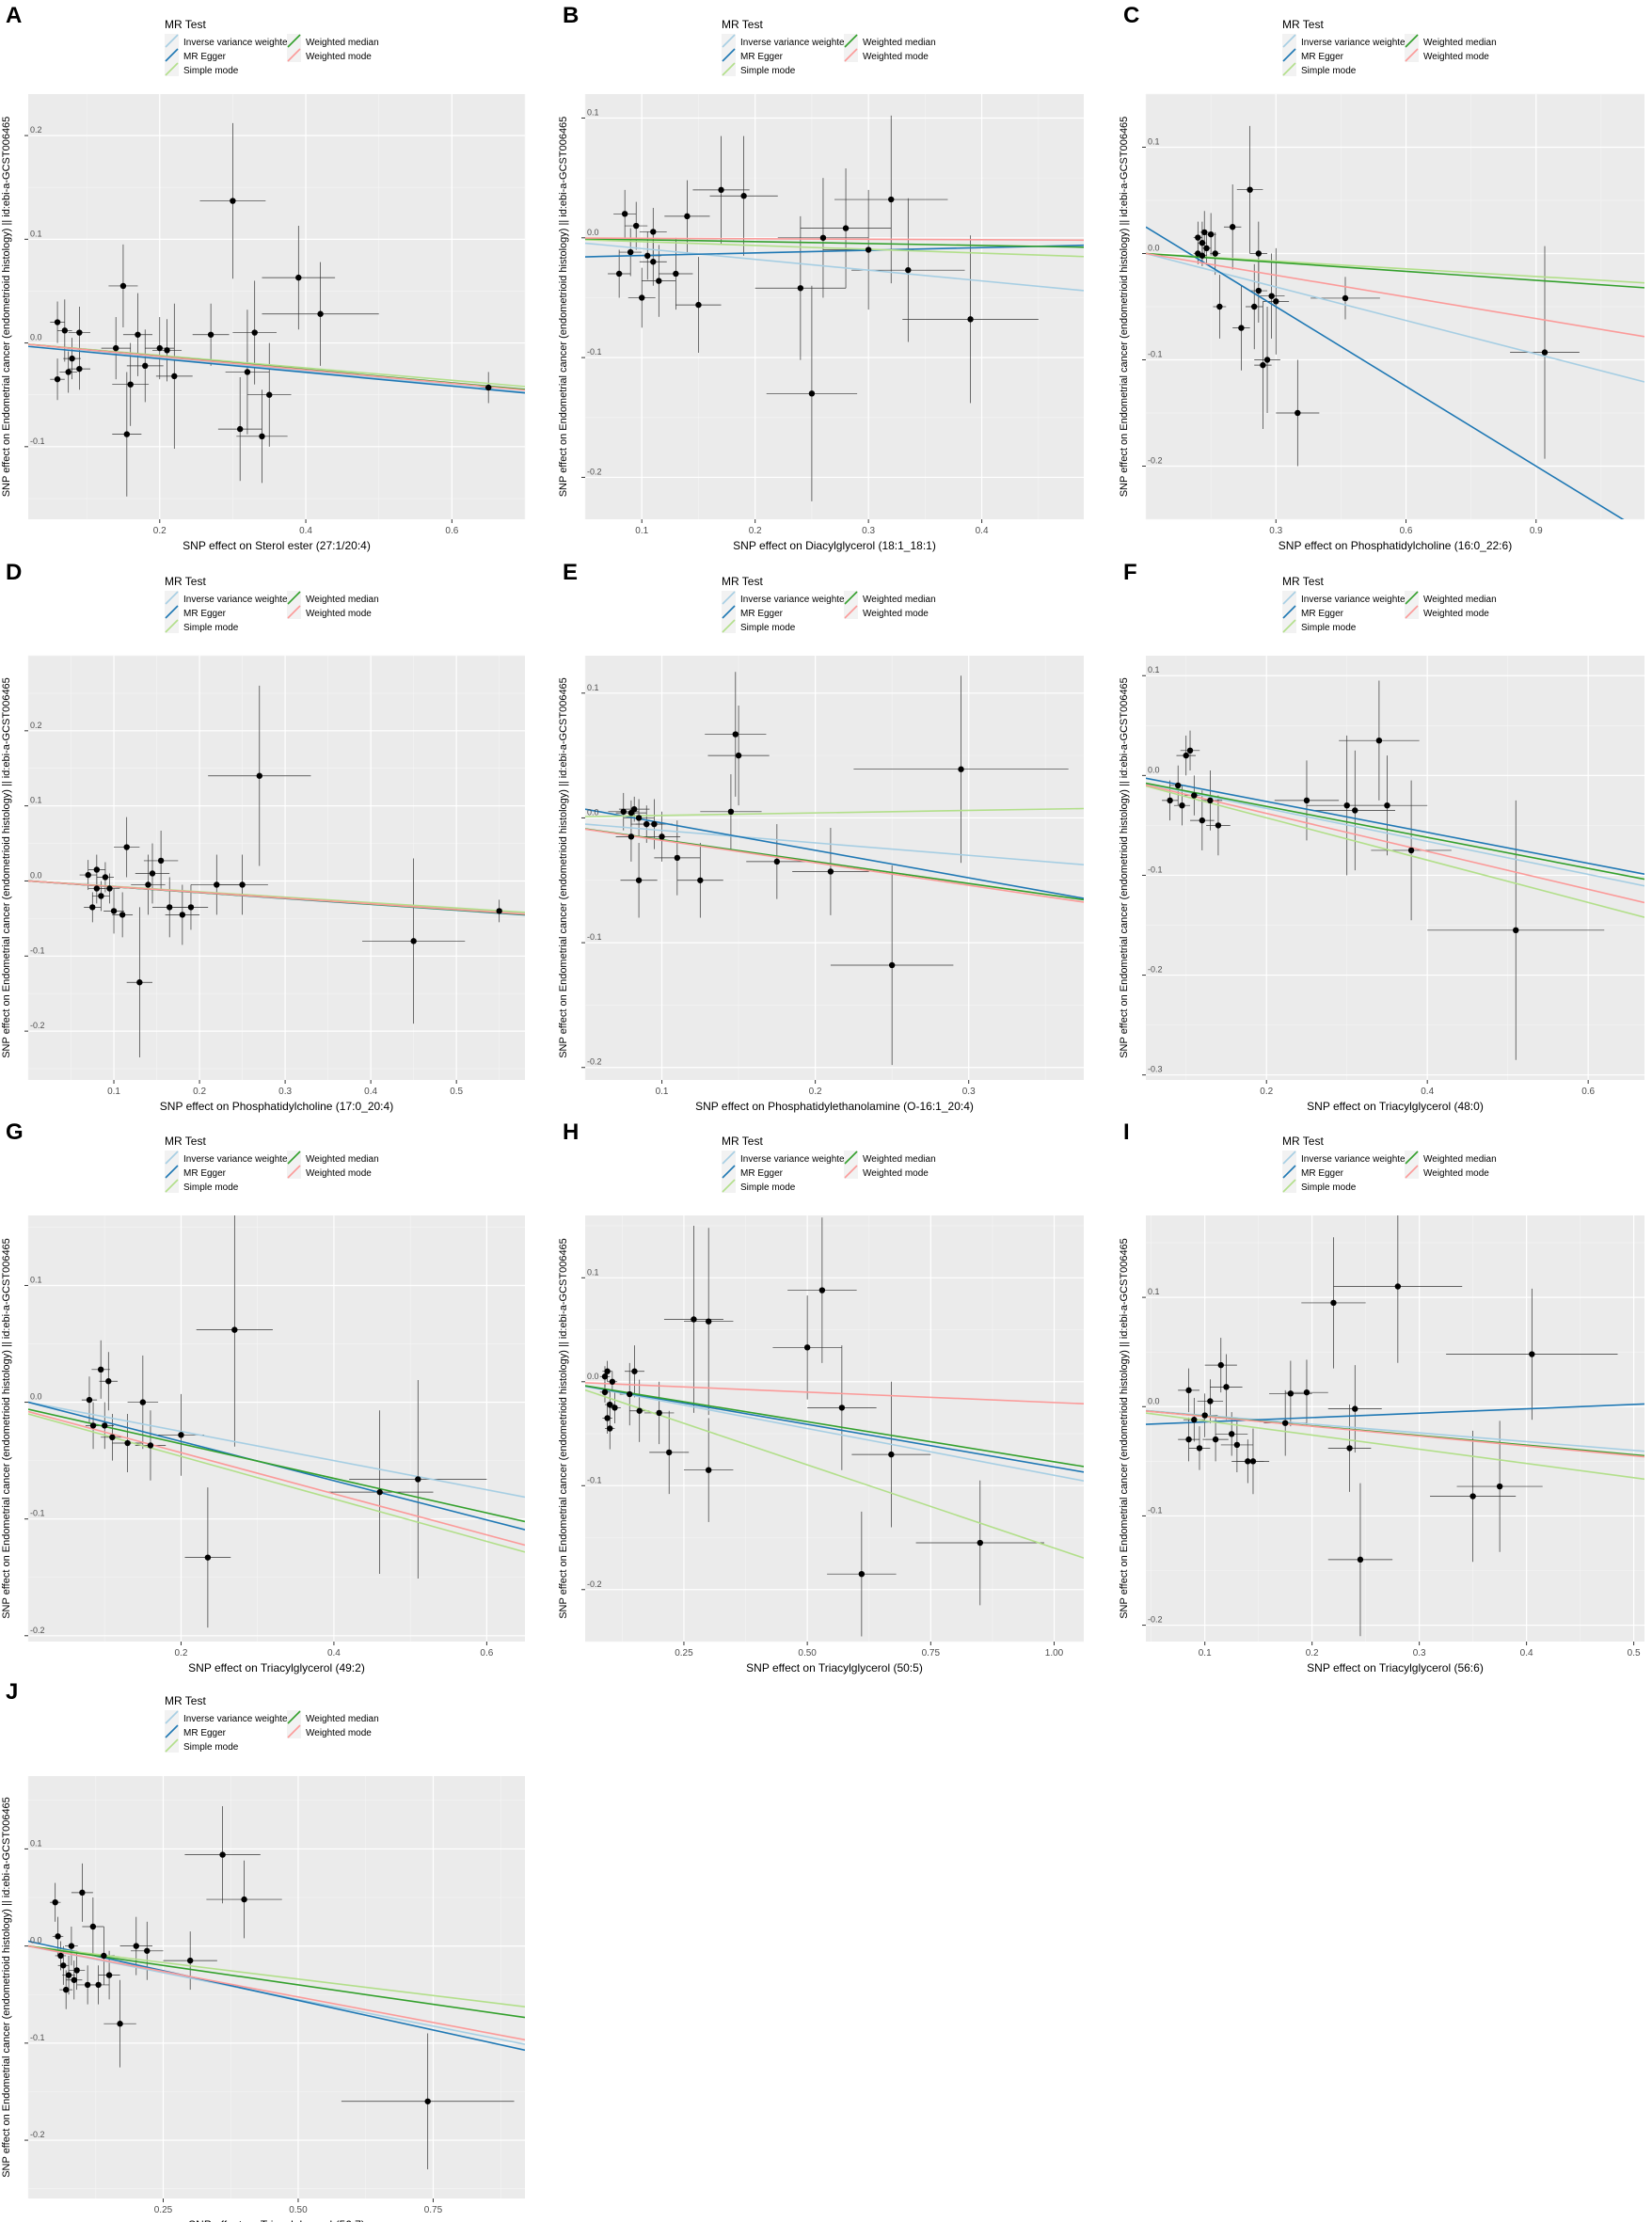  What do you see at coordinates (868, 531) in the screenshot?
I see `x-tick-label: 0.3` at bounding box center [868, 531].